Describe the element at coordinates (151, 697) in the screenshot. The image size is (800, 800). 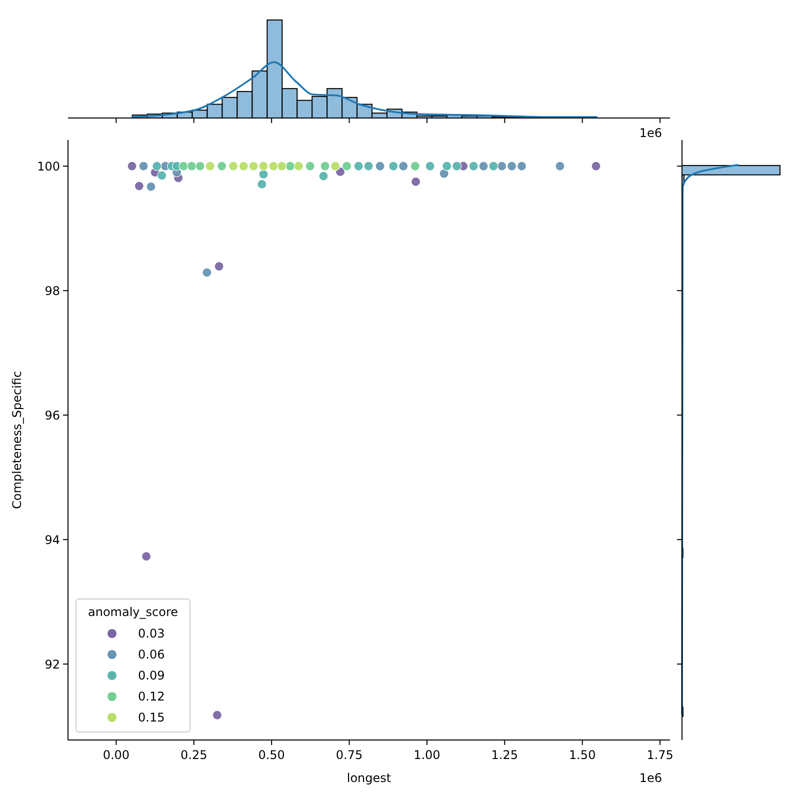
I see `legend-label: 0.12` at that location.